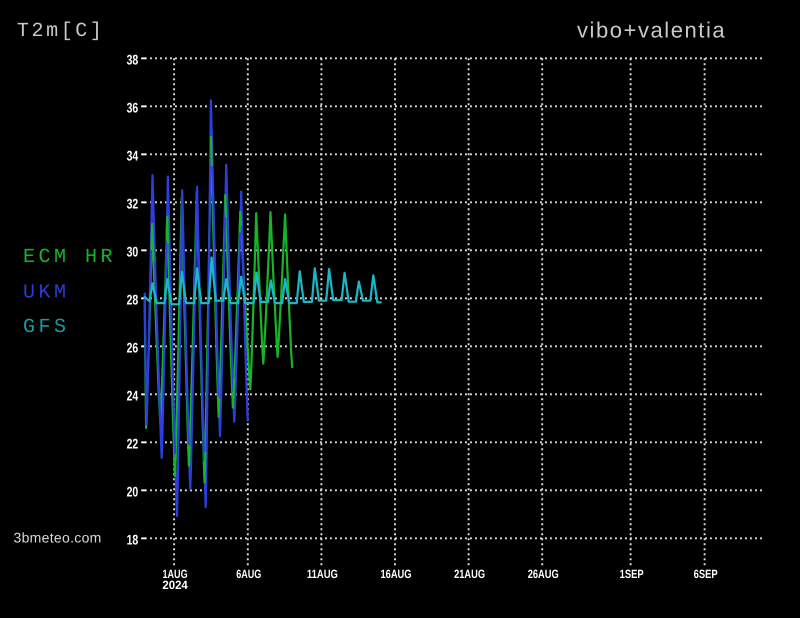 The width and height of the screenshot is (800, 618). Describe the element at coordinates (651, 29) in the screenshot. I see `svg-text: vibo+valentia` at that location.